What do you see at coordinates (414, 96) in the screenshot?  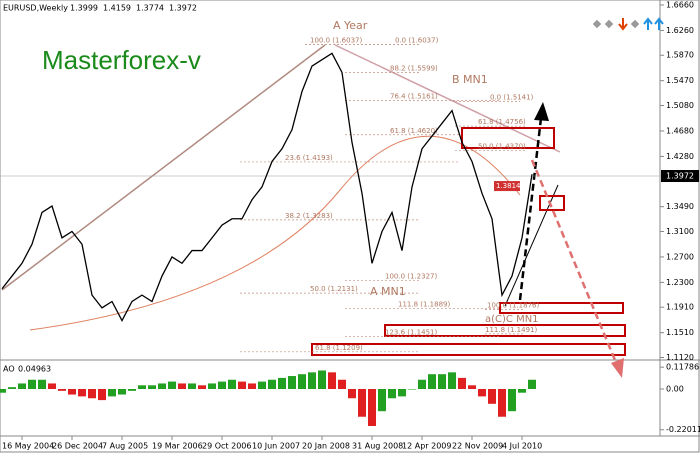 I see `fib-label: 76.4 (1.5161)` at bounding box center [414, 96].